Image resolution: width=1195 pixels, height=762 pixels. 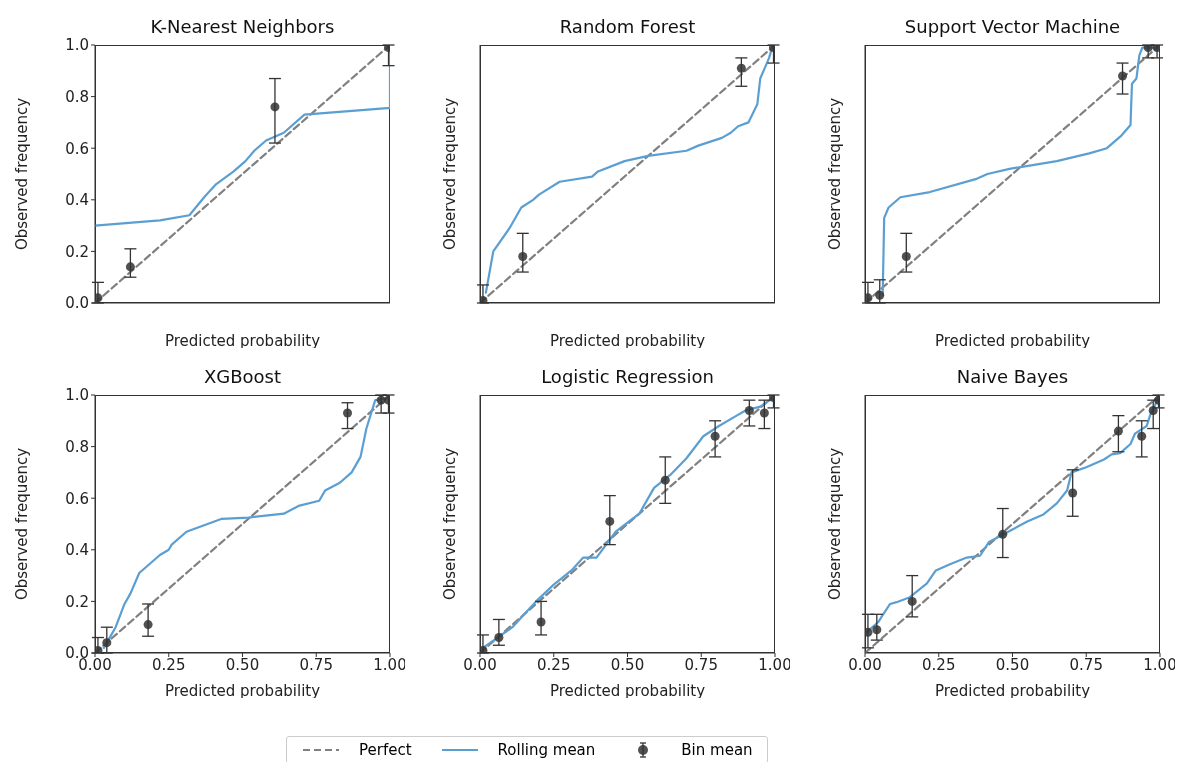 What do you see at coordinates (385, 750) in the screenshot?
I see `legend-label: Perfect` at bounding box center [385, 750].